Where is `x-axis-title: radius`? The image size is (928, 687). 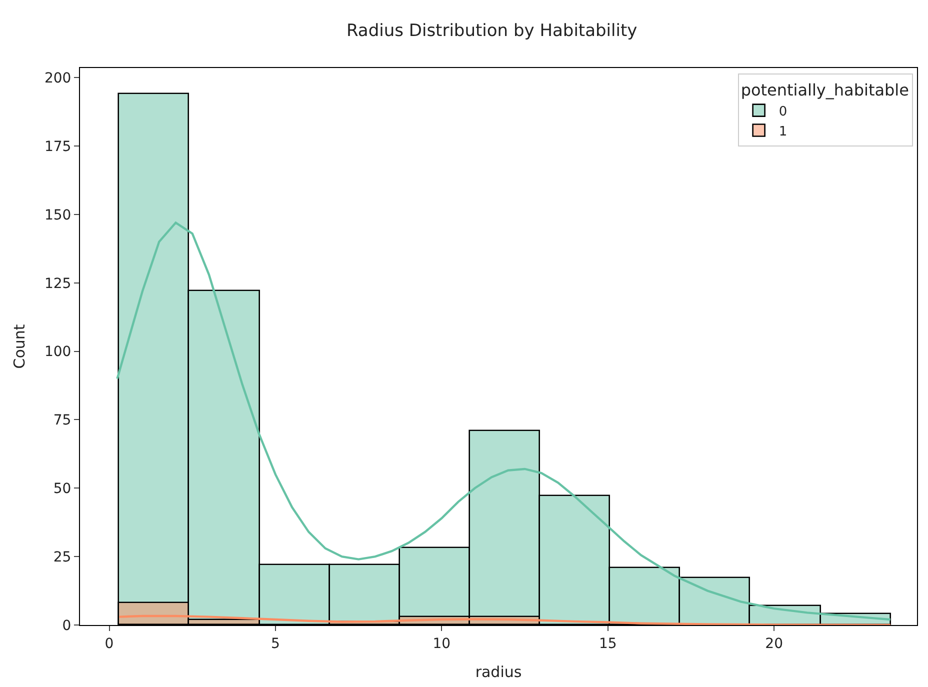 x-axis-title: radius is located at coordinates (498, 671).